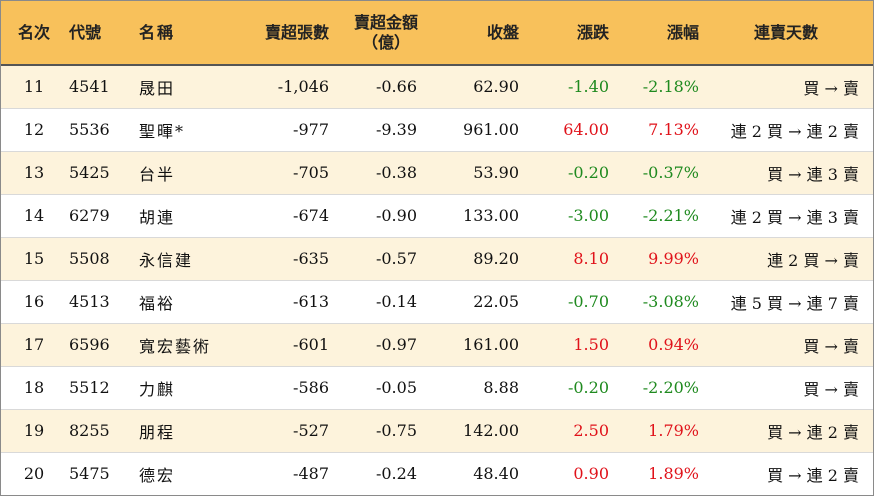 The height and width of the screenshot is (496, 874). I want to click on table-row: 20 5475 德宏 -487 -0.24 48.40 0.90 1.89% 買 → 連 2 賣, so click(437, 473).